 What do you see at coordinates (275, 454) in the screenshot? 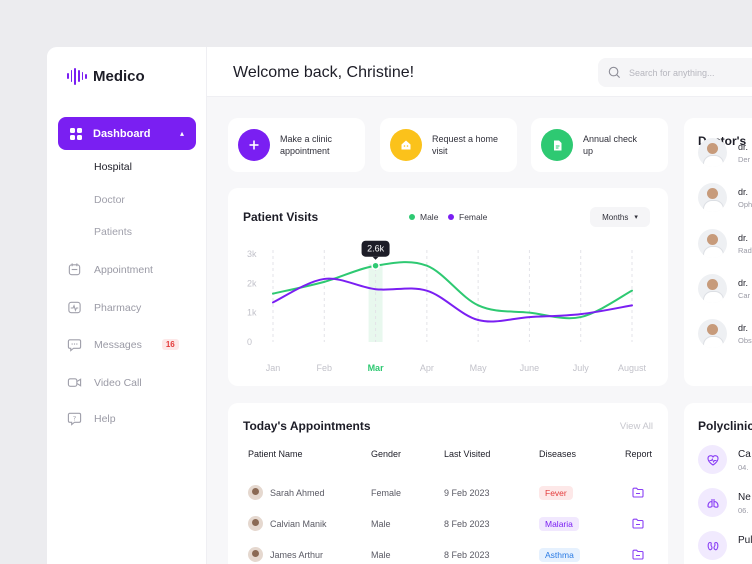
I see `column-header-patient: Patient Name` at bounding box center [275, 454].